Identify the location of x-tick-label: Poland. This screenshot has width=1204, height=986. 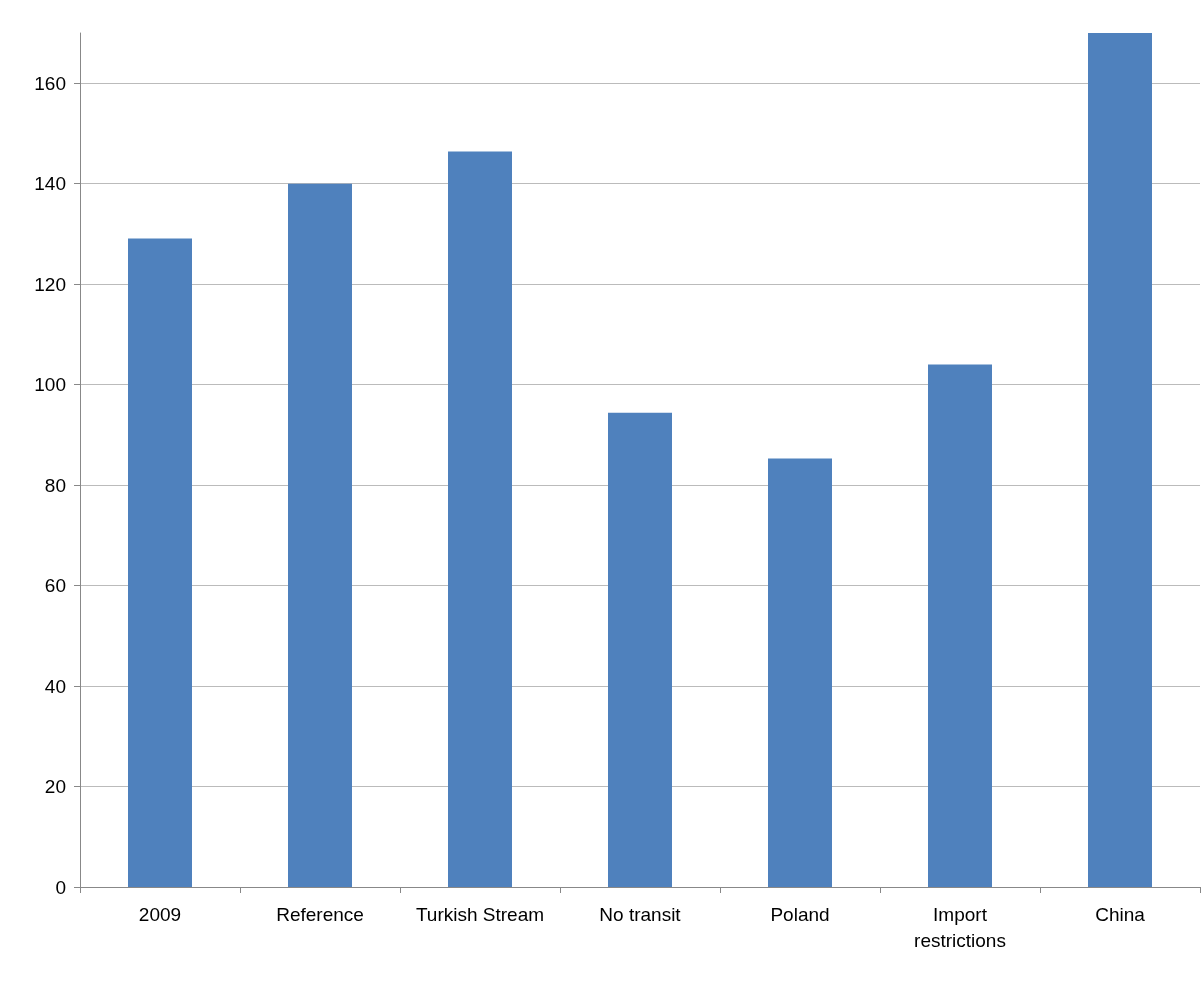
(800, 914).